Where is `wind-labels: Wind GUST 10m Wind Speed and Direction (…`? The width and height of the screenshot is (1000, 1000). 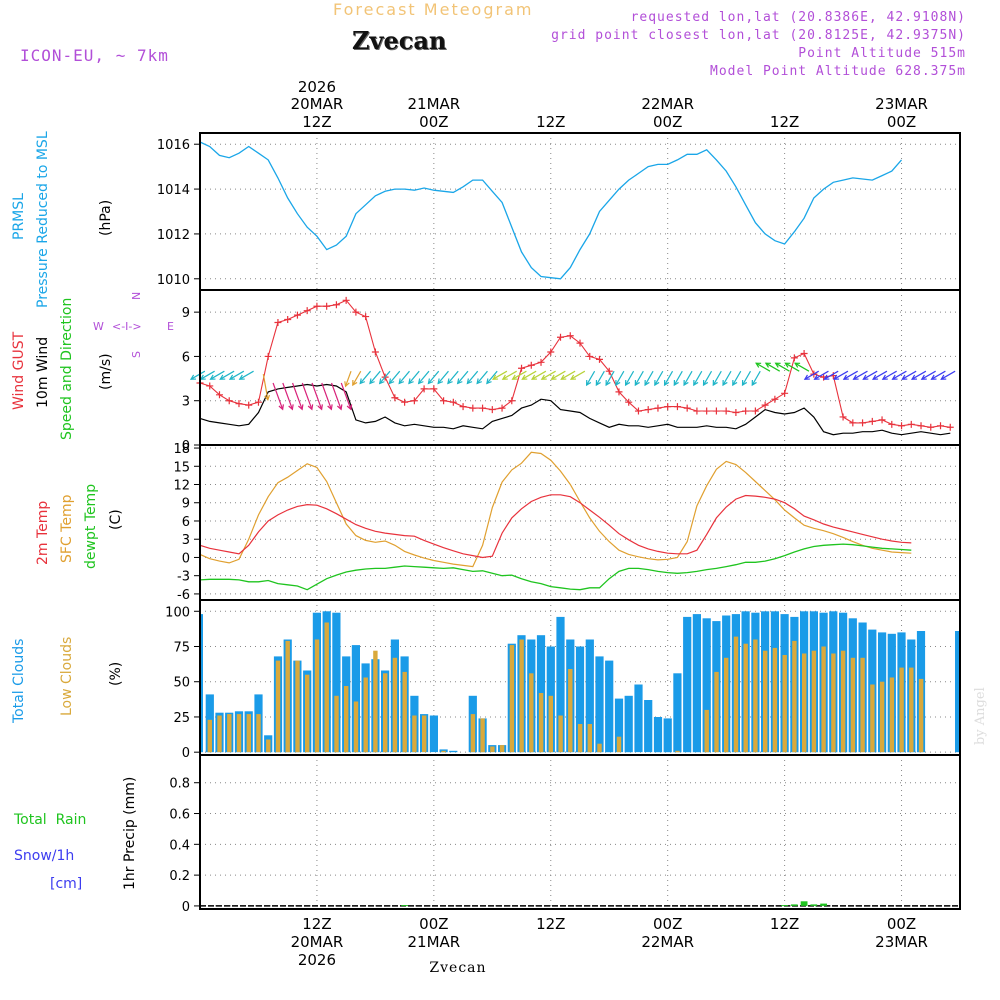
wind-labels: Wind GUST 10m Wind Speed and Direction (… is located at coordinates (92, 366).